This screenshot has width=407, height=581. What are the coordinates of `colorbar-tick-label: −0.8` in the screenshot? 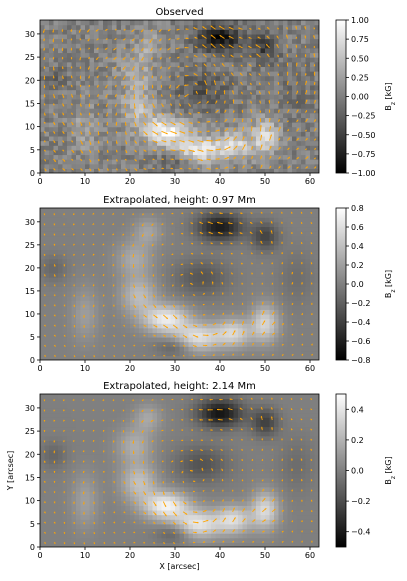 It's located at (360, 360).